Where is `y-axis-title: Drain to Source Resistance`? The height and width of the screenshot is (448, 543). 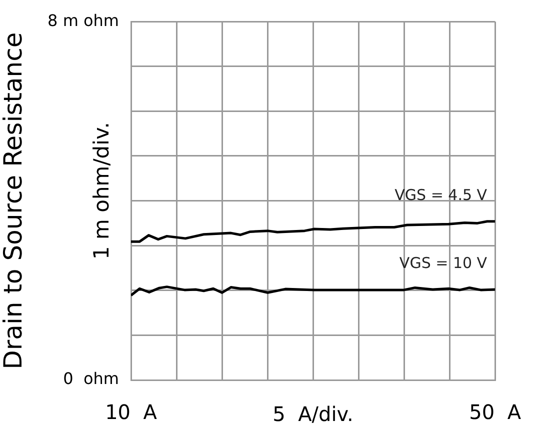 y-axis-title: Drain to Source Resistance is located at coordinates (14, 201).